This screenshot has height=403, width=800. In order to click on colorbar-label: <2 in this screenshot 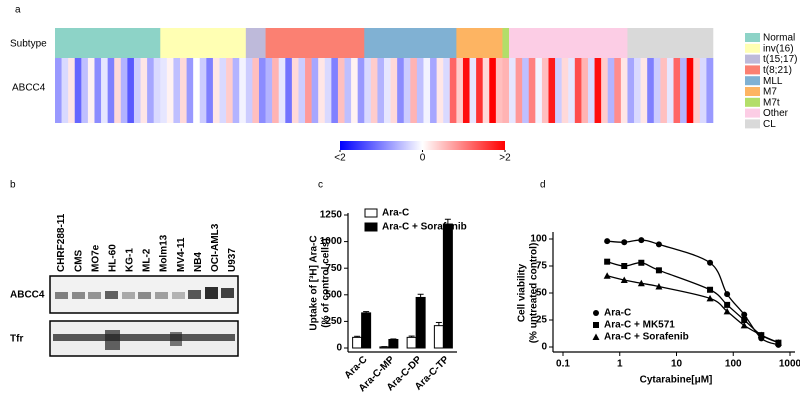, I will do `click(340, 158)`.